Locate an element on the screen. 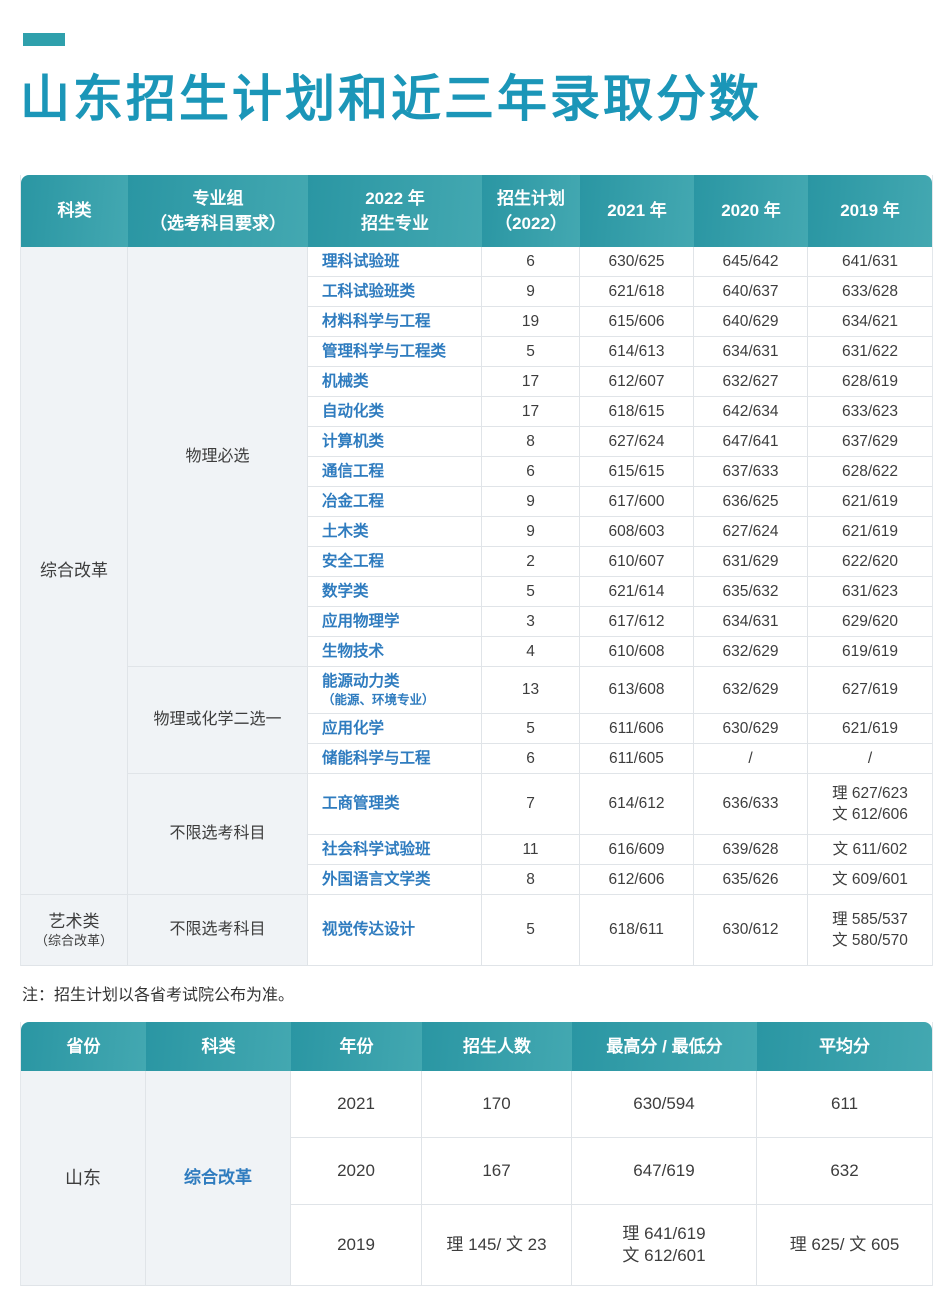 The image size is (951, 1309). plan-2022-cell: 3 is located at coordinates (531, 621).